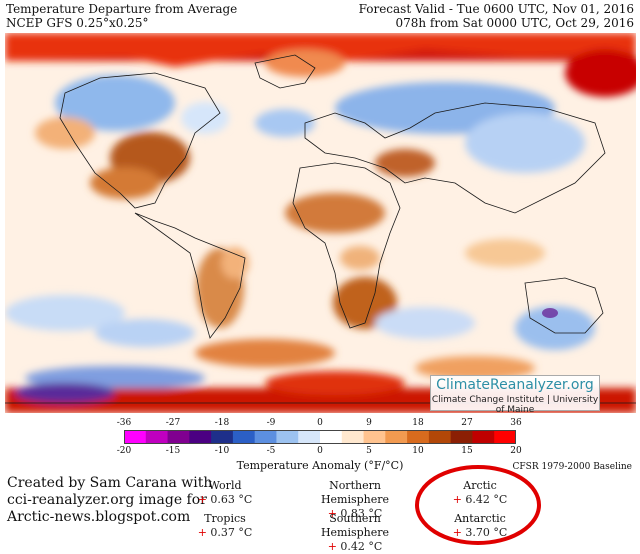 The height and width of the screenshot is (554, 640). Describe the element at coordinates (222, 423) in the screenshot. I see `fahrenheit-tick-label: -18` at that location.